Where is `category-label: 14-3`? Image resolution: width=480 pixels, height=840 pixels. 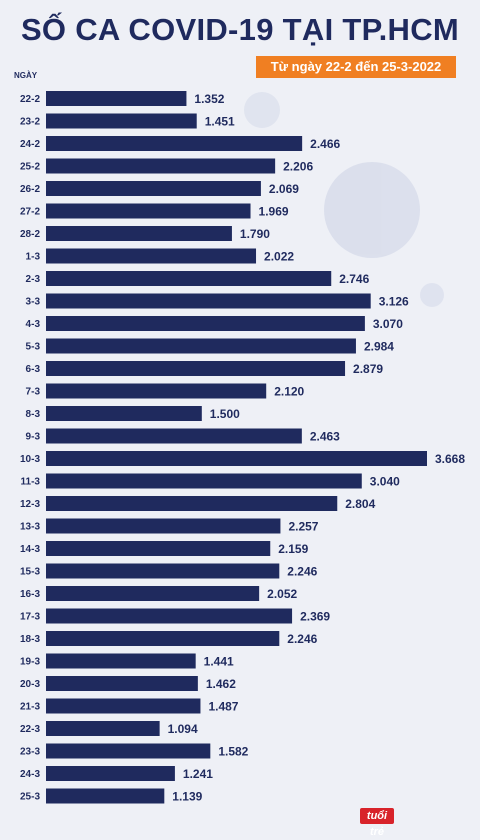 category-label: 14-3 is located at coordinates (30, 549).